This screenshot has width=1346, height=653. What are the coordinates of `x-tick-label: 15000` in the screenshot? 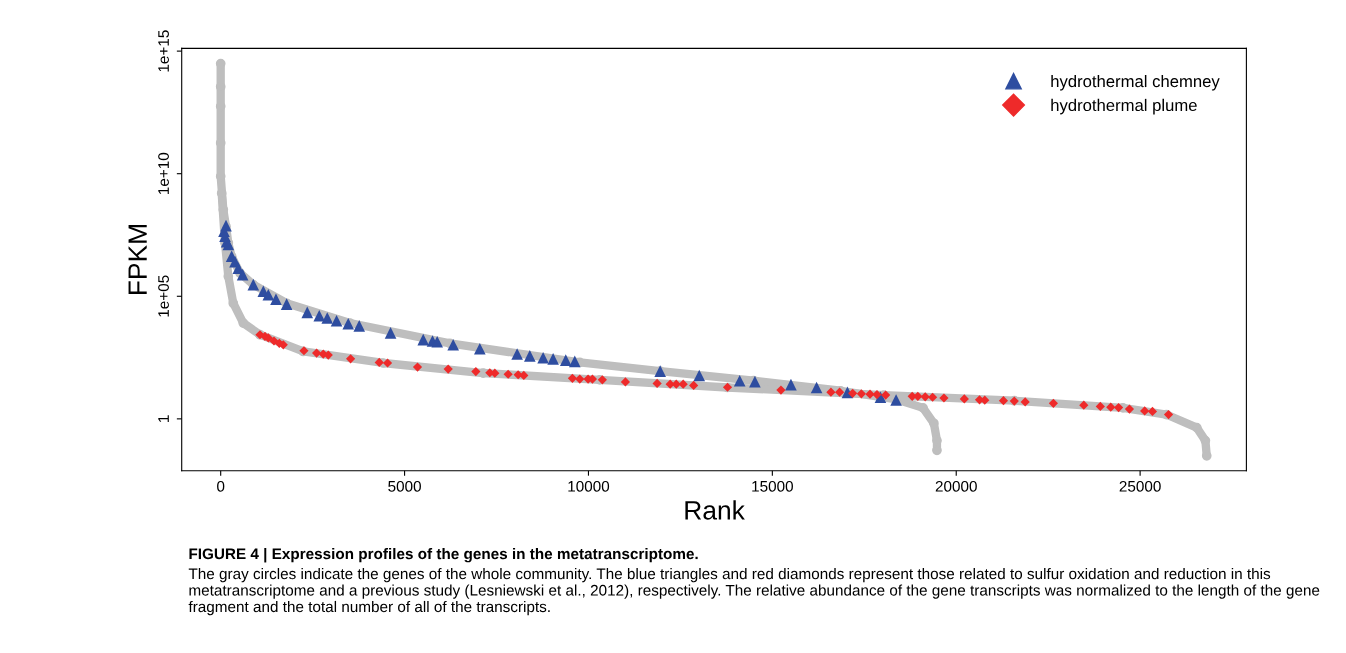 It's located at (772, 486).